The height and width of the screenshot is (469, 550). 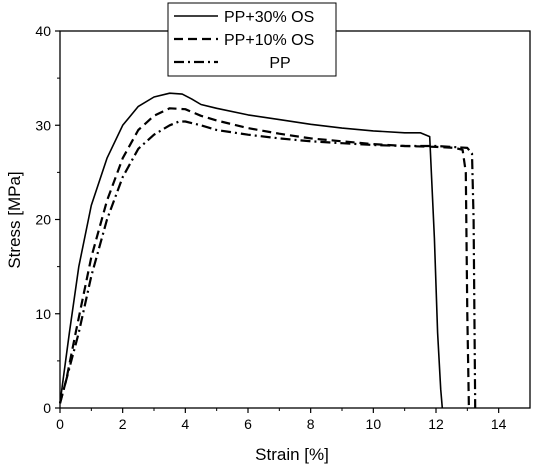 What do you see at coordinates (43, 220) in the screenshot?
I see `y-tick-label: 20` at bounding box center [43, 220].